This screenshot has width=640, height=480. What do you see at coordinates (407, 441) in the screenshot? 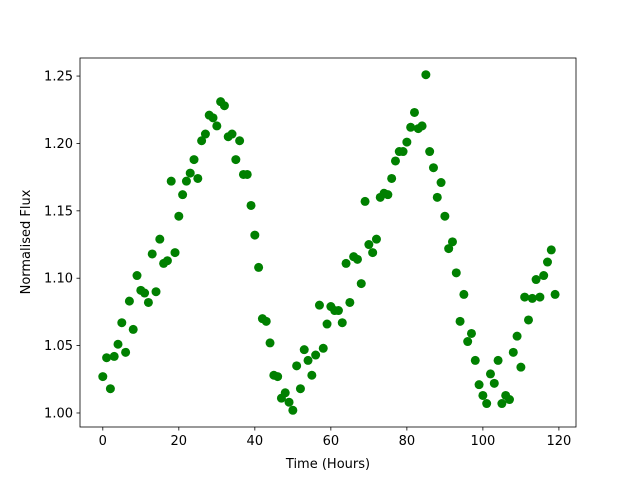
I see `x-tick-label: 80` at bounding box center [407, 441].